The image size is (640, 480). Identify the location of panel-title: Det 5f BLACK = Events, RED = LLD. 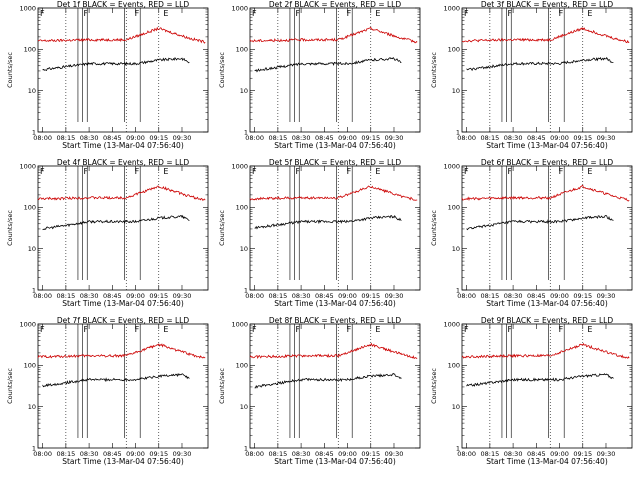
(335, 162).